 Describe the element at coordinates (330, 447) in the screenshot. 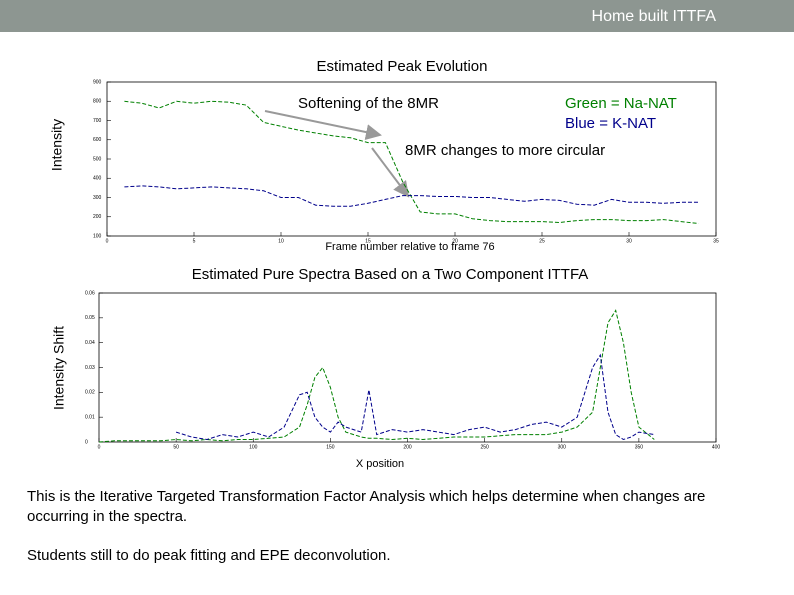

I see `x-tick-label: 150` at that location.